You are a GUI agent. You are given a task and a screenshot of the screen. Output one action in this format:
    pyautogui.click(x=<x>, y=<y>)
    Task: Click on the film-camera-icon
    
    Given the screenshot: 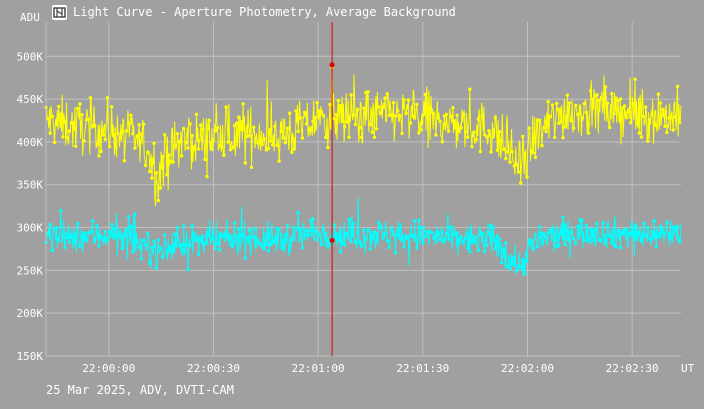 What is the action you would take?
    pyautogui.click(x=59, y=12)
    